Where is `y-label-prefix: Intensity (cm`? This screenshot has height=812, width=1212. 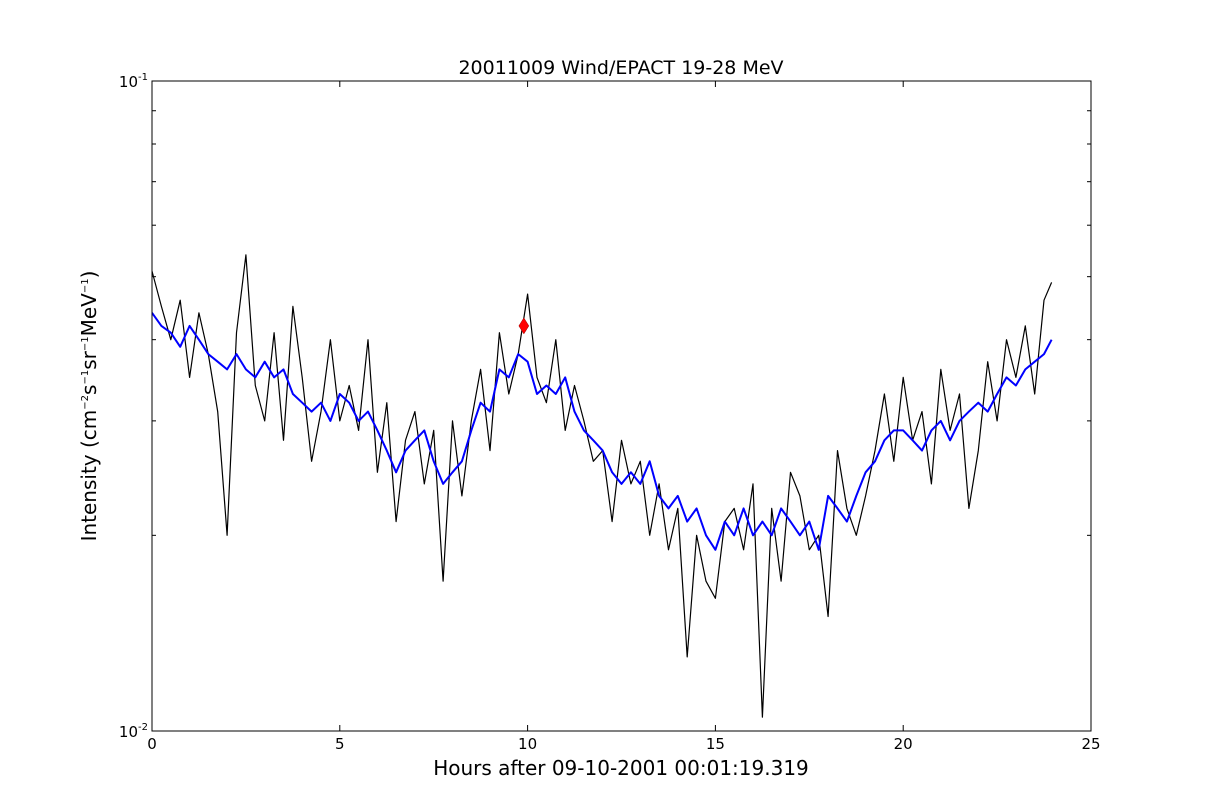
y-label-prefix: Intensity (cm is located at coordinates (89, 476).